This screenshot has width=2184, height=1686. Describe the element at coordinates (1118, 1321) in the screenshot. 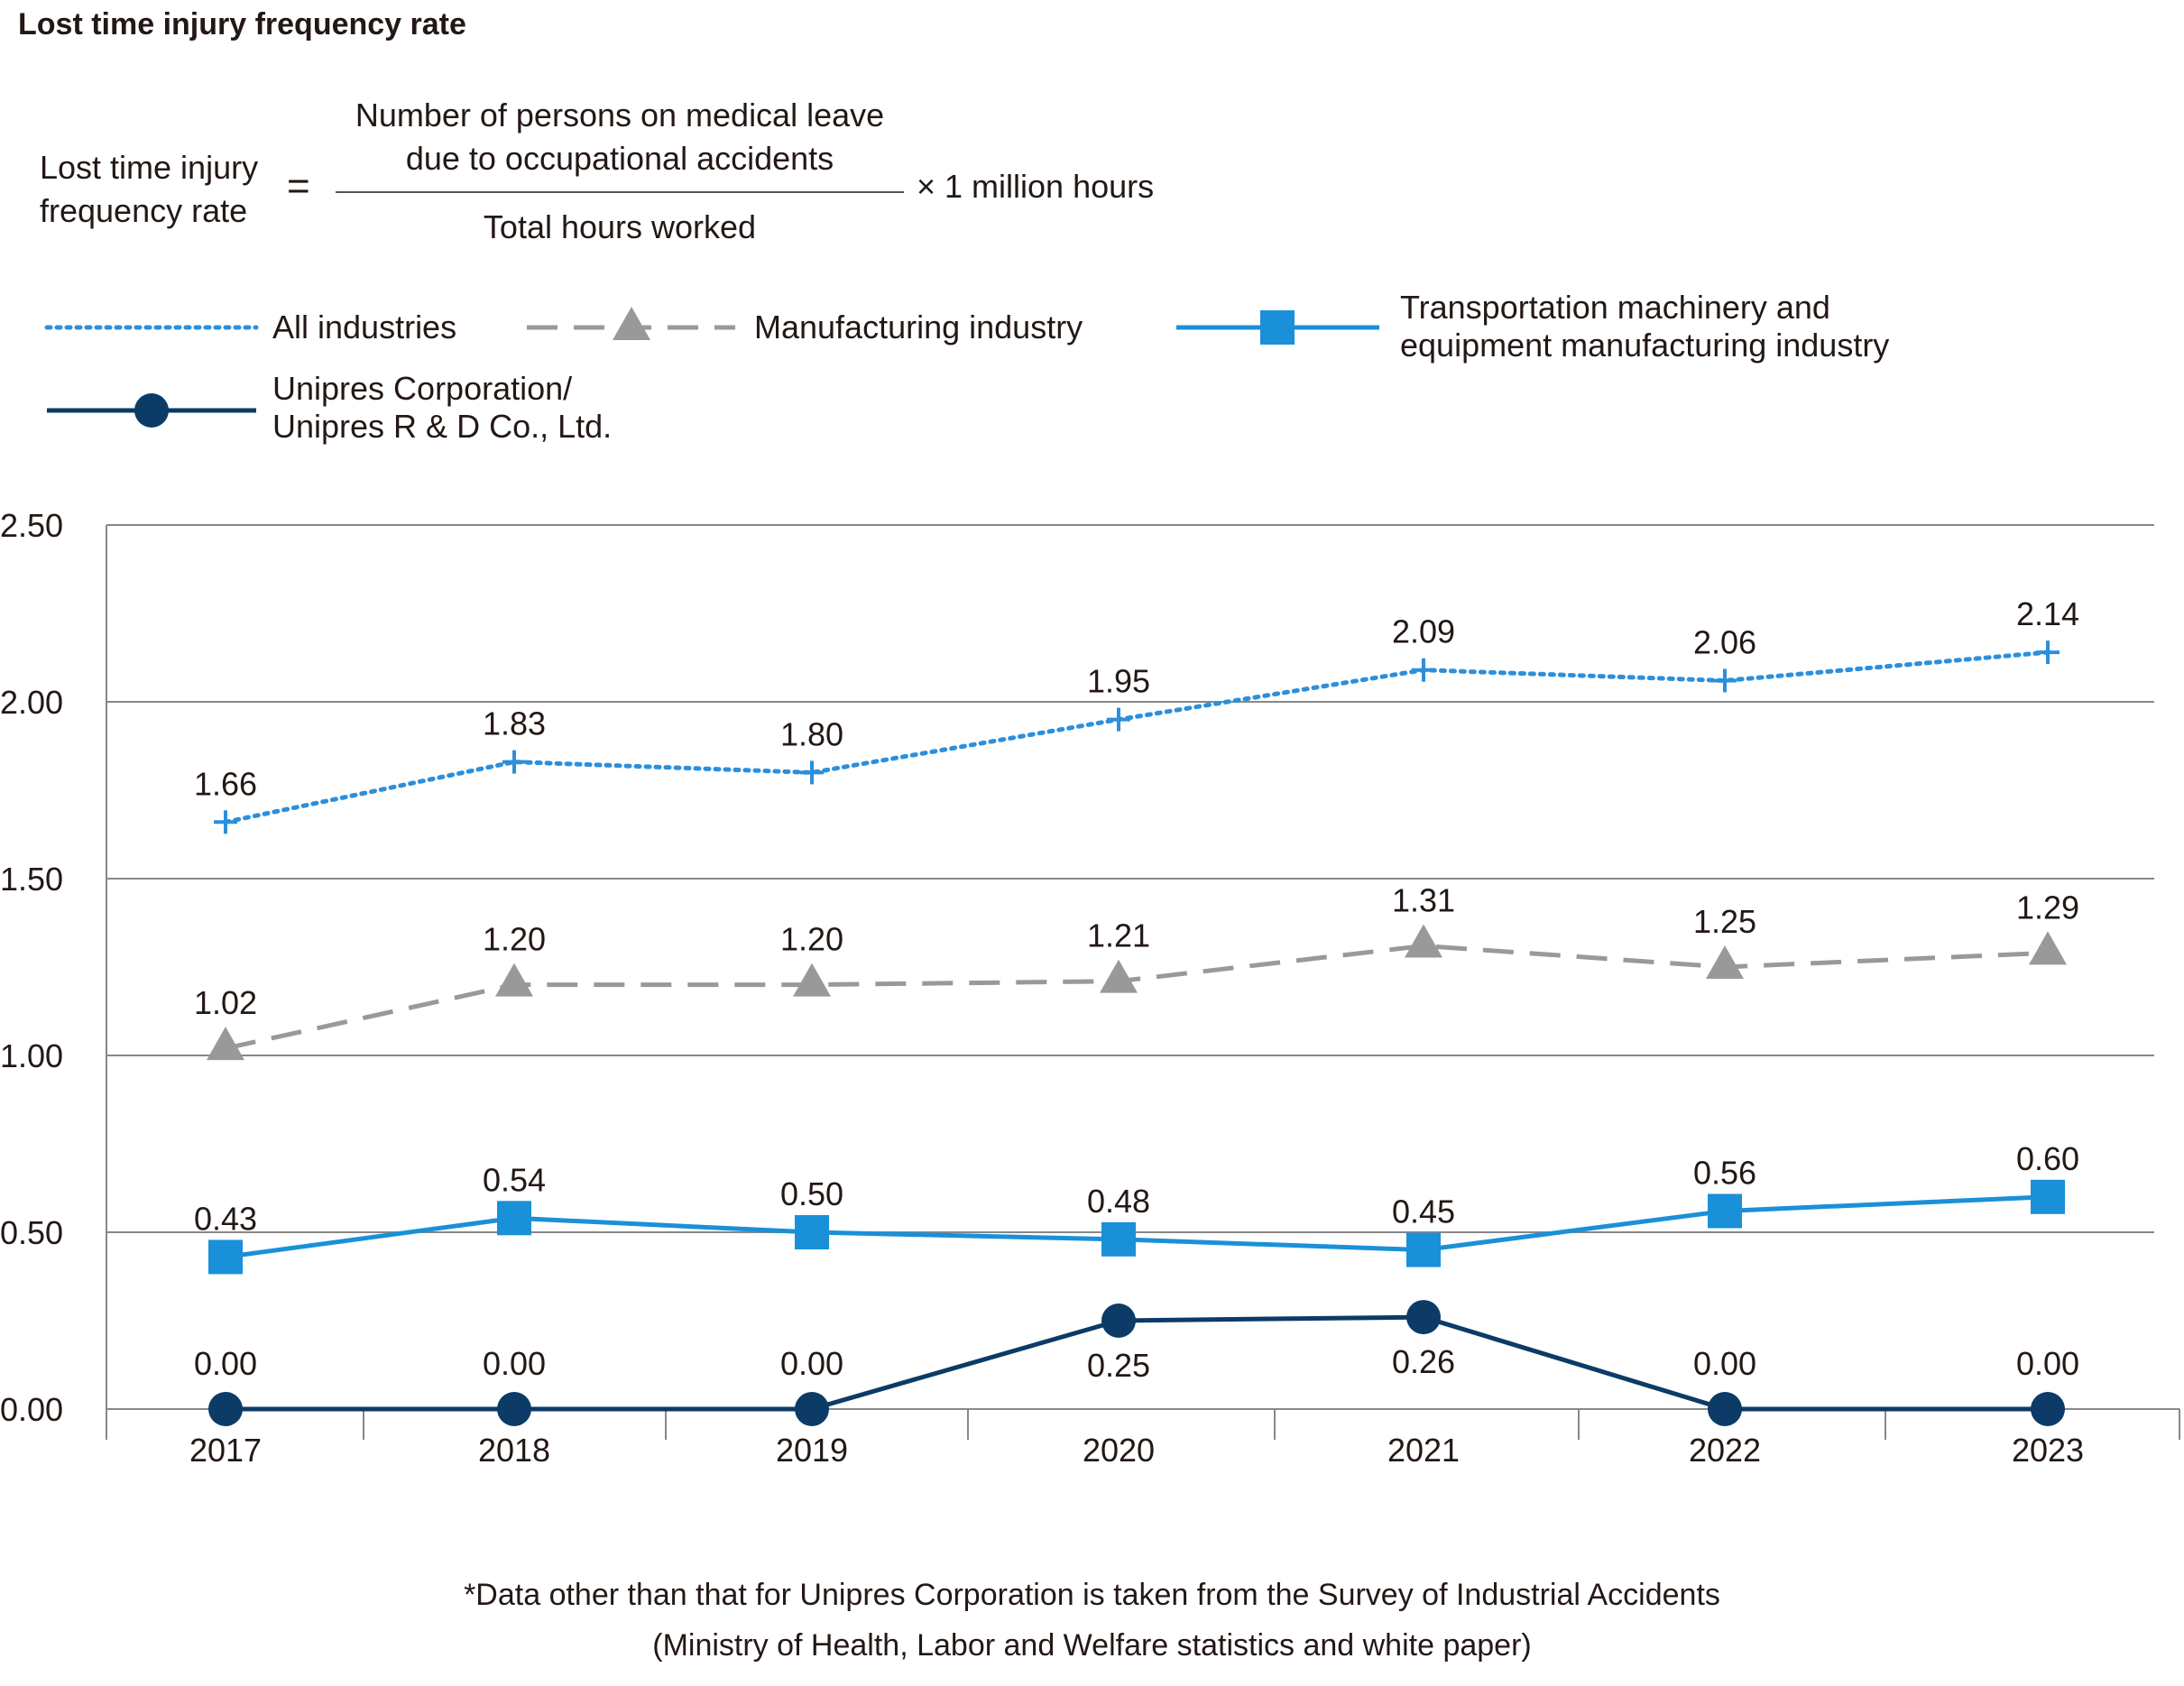

I see `point-unipres-2020` at that location.